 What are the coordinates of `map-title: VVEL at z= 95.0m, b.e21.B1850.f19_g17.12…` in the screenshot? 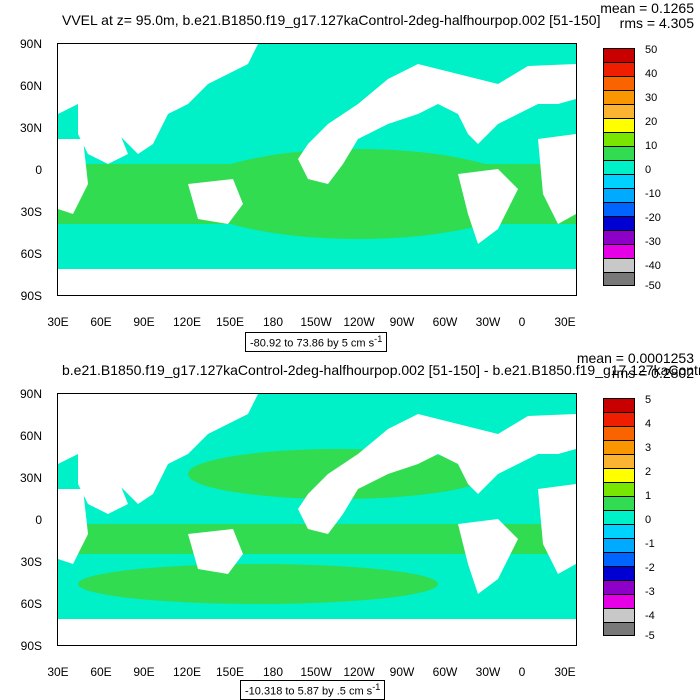 It's located at (331, 20).